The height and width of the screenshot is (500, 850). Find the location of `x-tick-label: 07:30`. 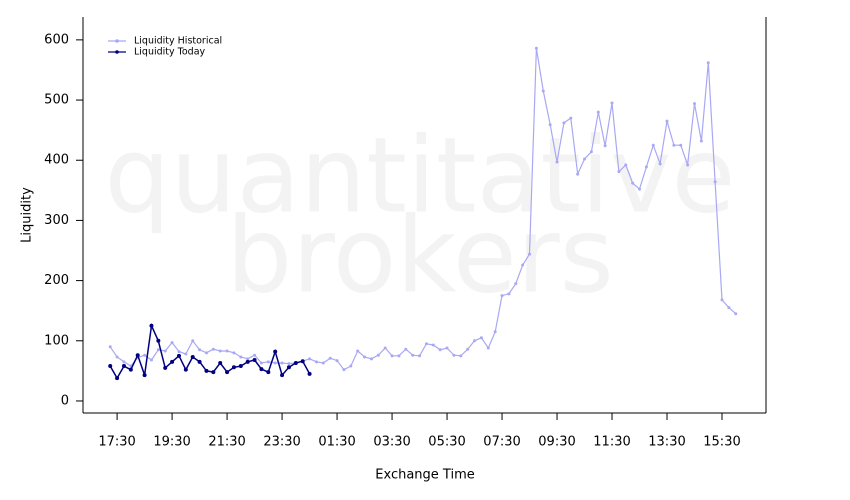

x-tick-label: 07:30 is located at coordinates (501, 442).